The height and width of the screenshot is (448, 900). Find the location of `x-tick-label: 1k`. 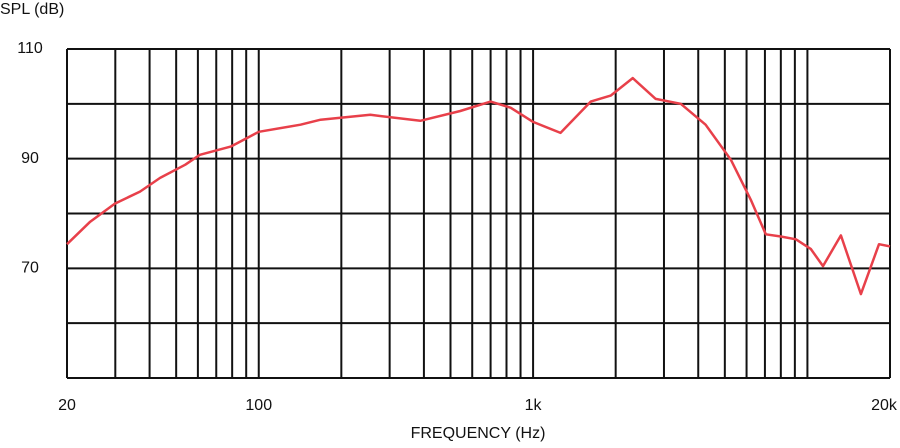

x-tick-label: 1k is located at coordinates (534, 405).